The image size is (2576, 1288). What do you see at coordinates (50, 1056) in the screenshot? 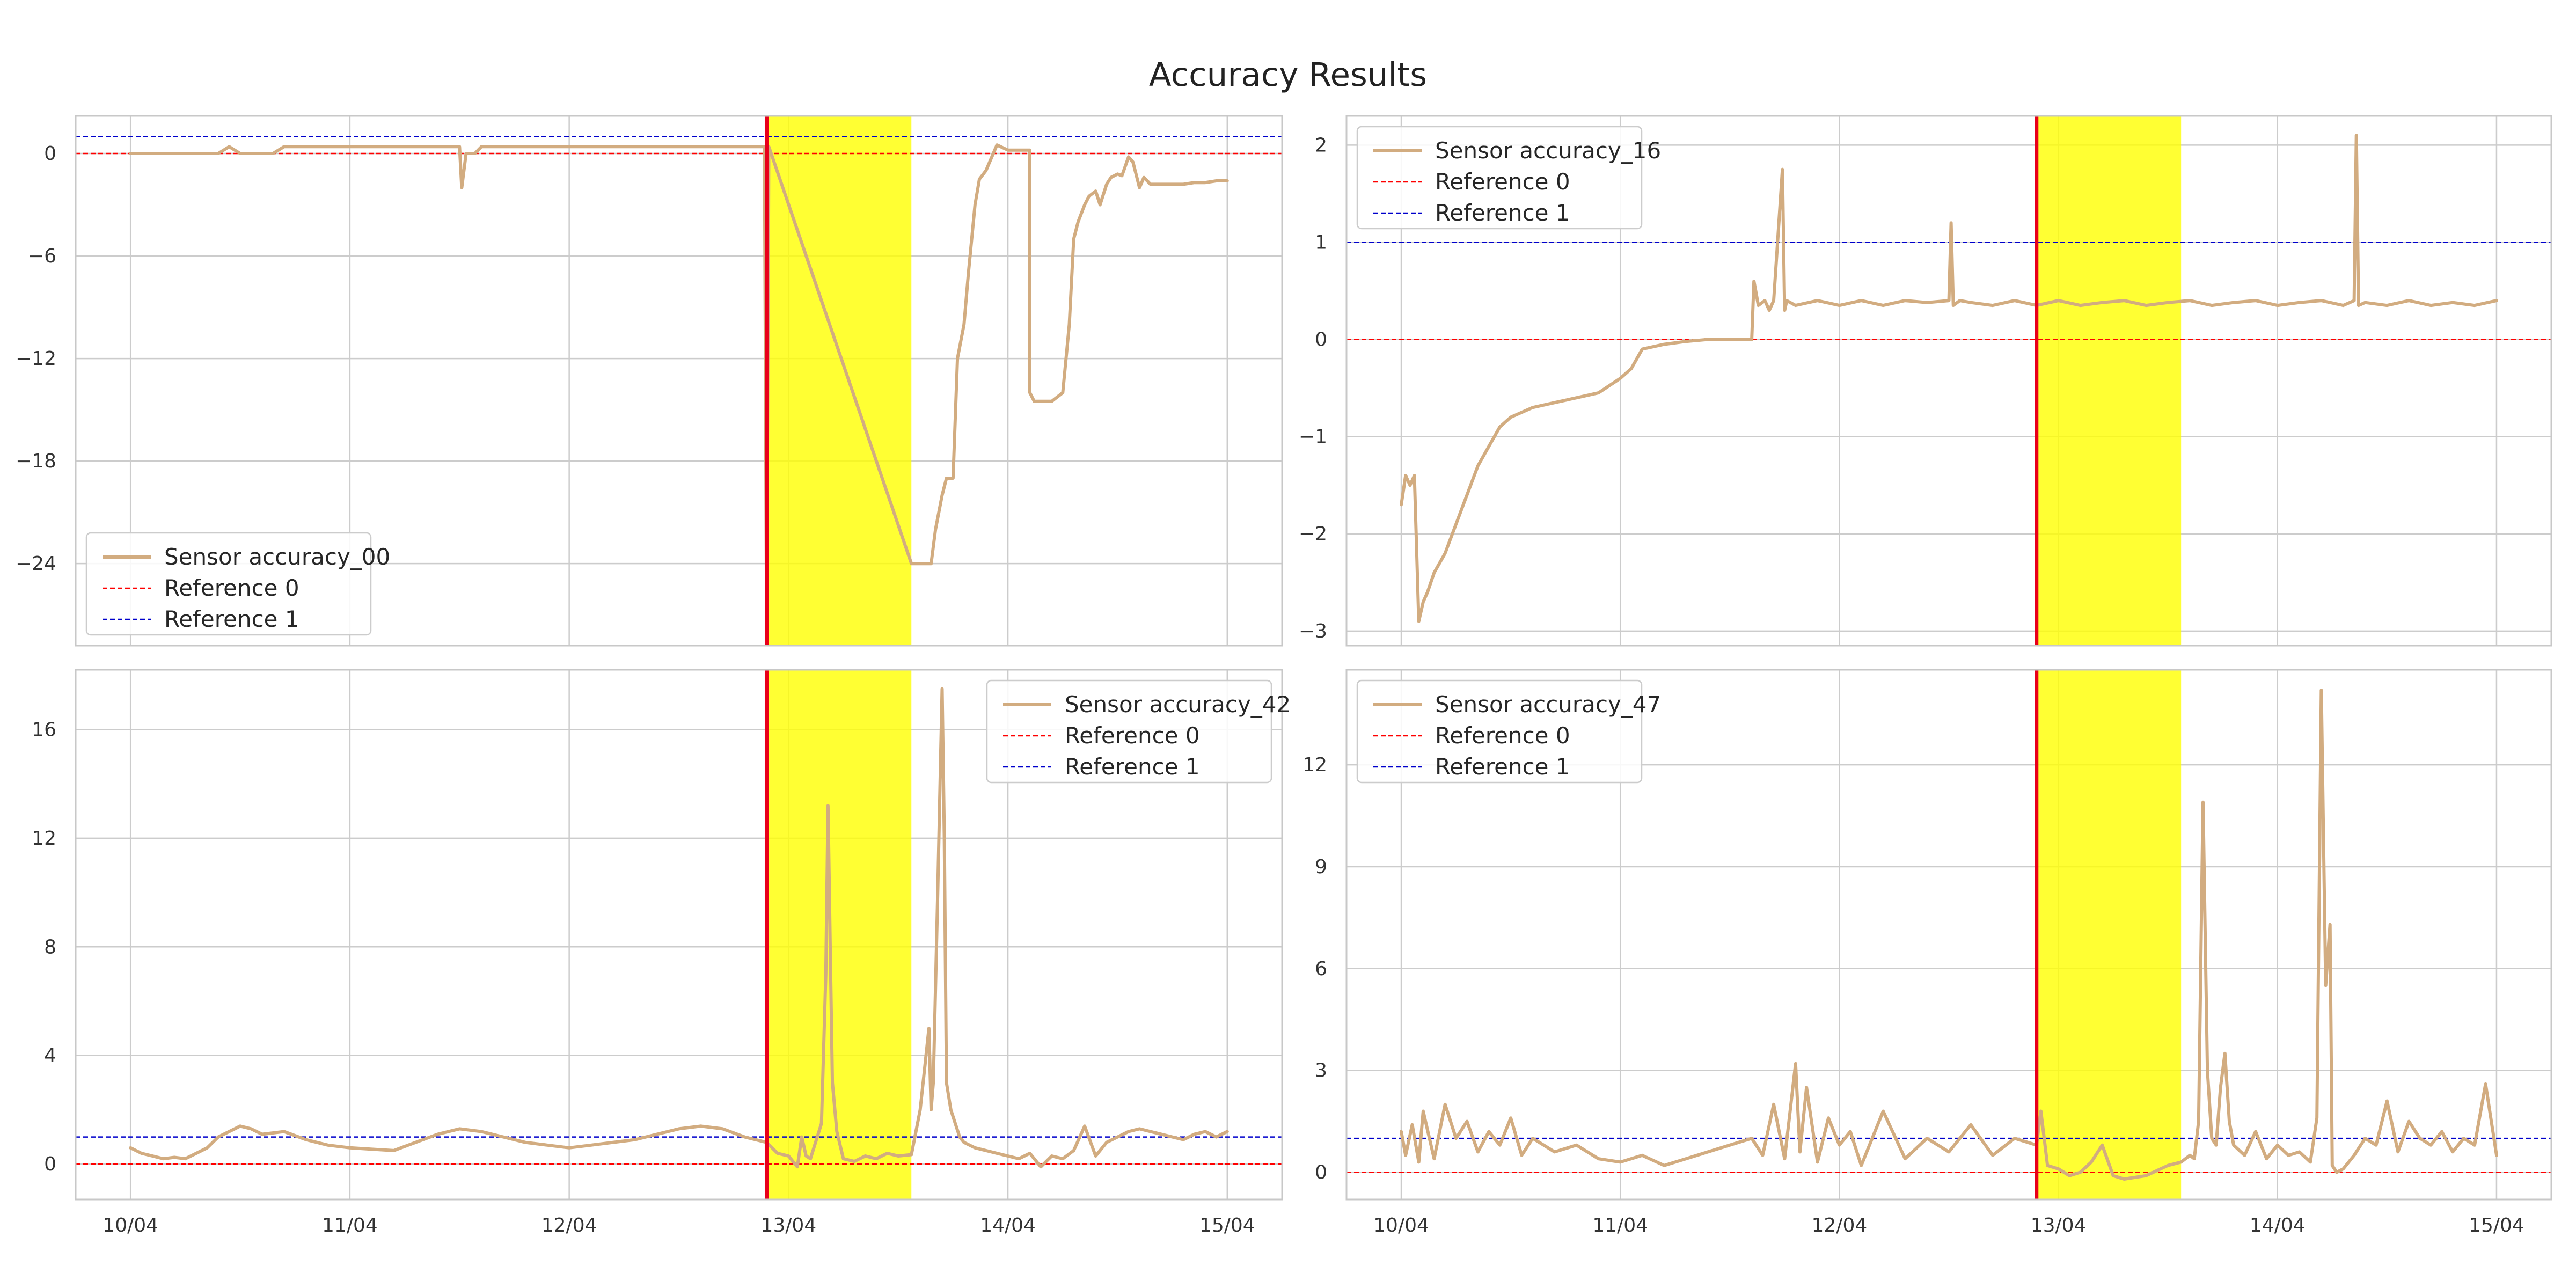
I see `y-tick-label: 4` at bounding box center [50, 1056].